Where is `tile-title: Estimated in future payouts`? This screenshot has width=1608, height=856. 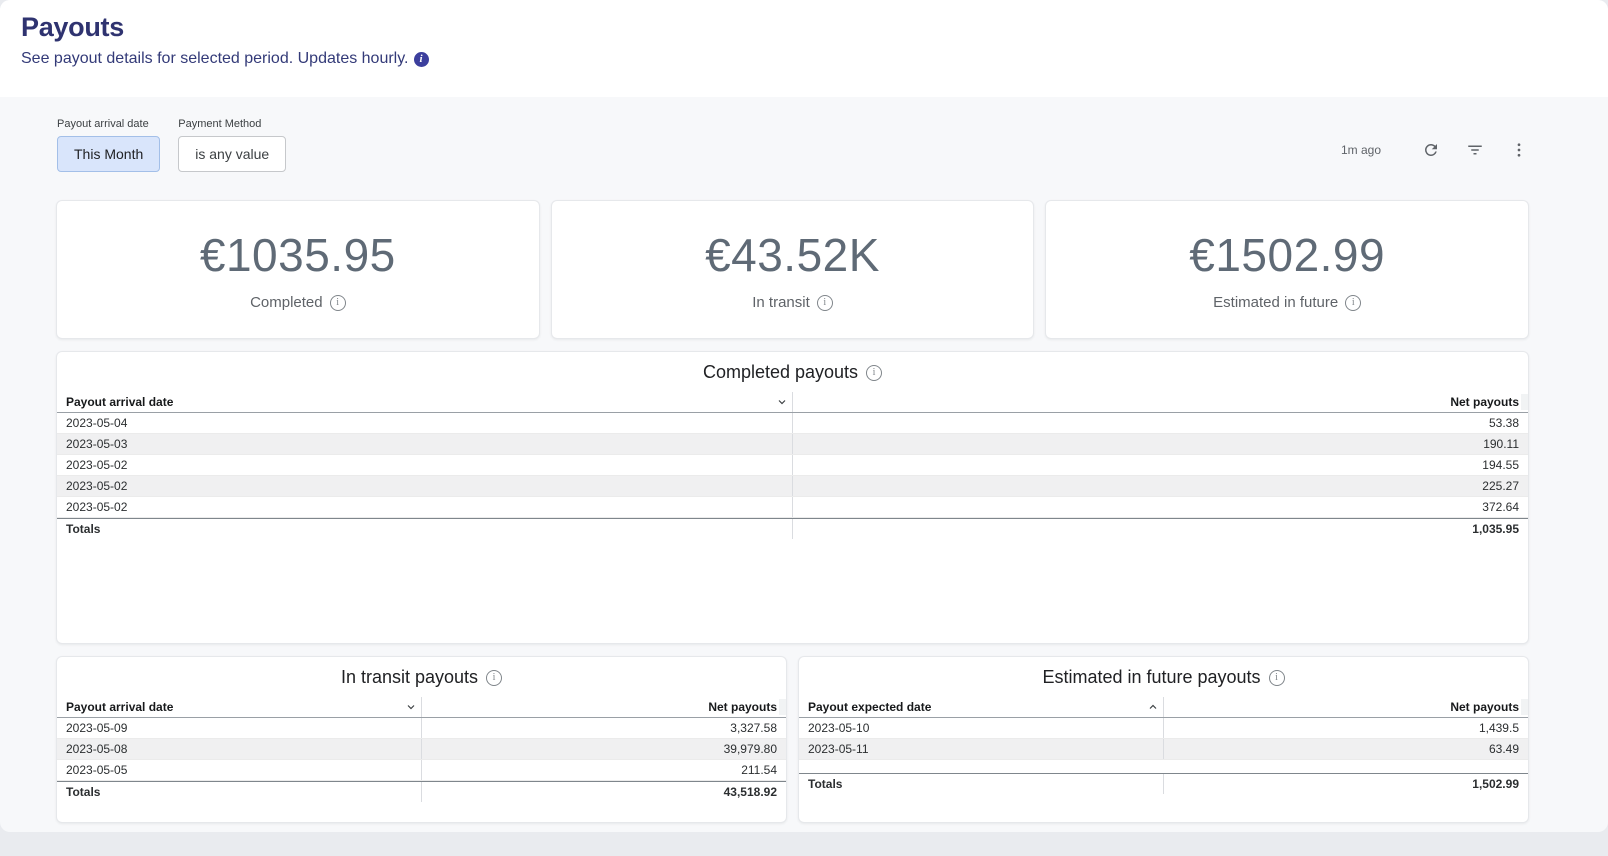
tile-title: Estimated in future payouts is located at coordinates (1151, 677).